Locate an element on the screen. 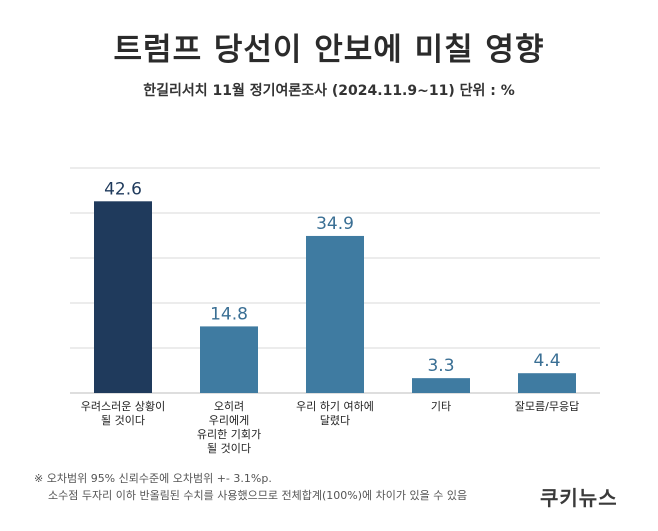 The image size is (658, 531). chart-subtitle: 한길리서치 11월 정기여론조사 (2024.11.9~11) 단위 : % is located at coordinates (329, 91).